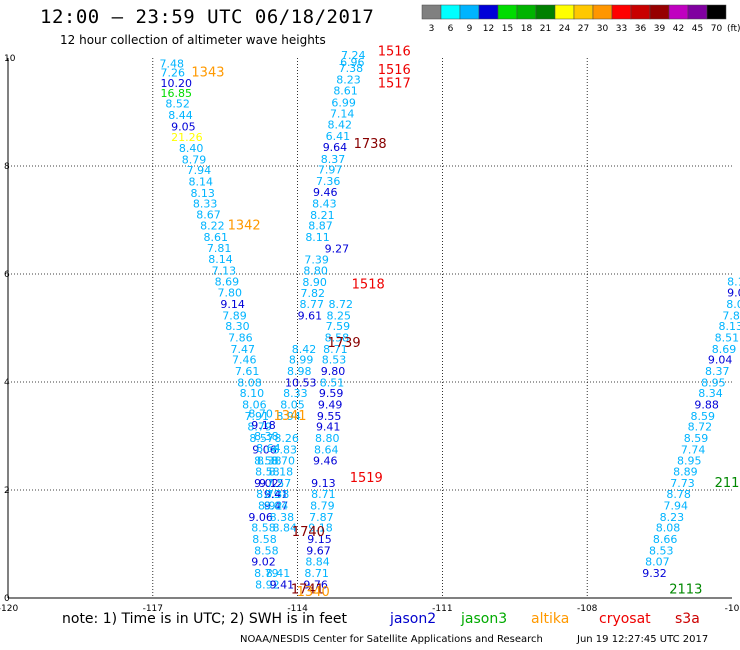 Image resolution: width=740 pixels, height=650 pixels. I want to click on wave-height-value: 7.74, so click(693, 449).